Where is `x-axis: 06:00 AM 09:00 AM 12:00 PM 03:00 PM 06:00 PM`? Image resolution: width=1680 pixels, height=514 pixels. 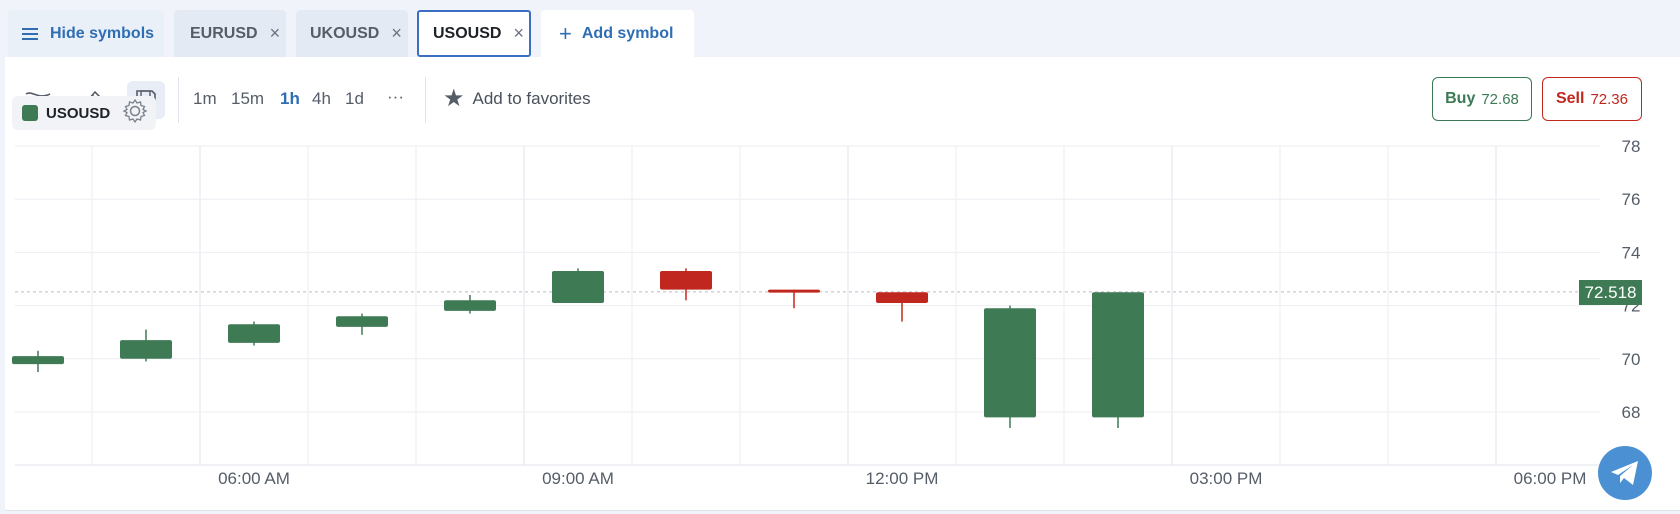
x-axis: 06:00 AM 09:00 AM 12:00 PM 03:00 PM 06:00 PM is located at coordinates (902, 478).